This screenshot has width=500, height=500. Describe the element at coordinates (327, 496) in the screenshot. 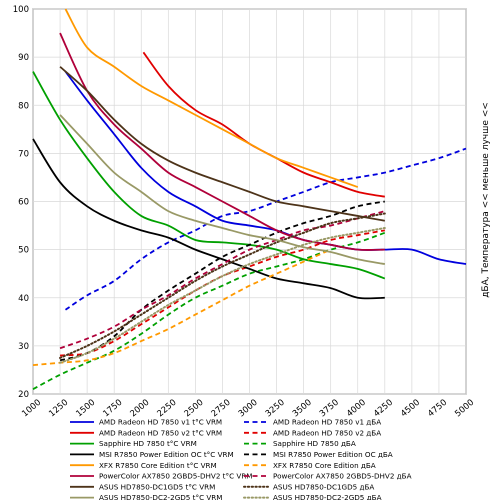

I see `legend-label: ASUS HD7850-DC2-2GD5 дБА` at that location.